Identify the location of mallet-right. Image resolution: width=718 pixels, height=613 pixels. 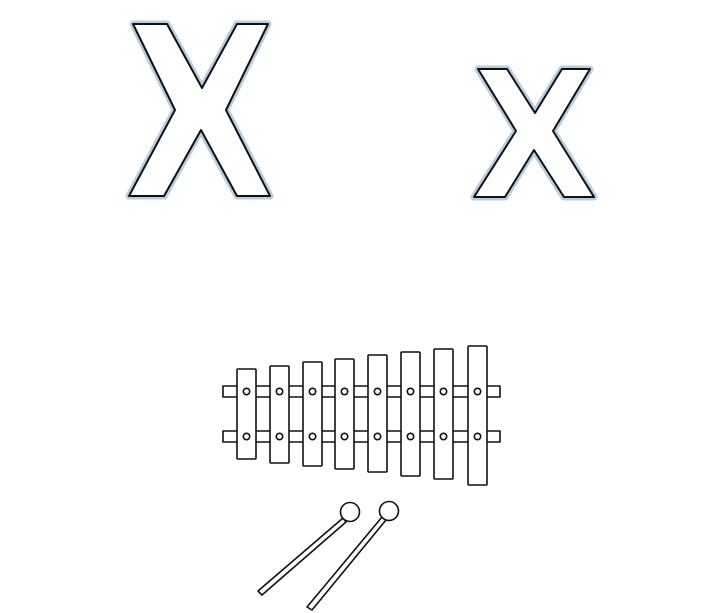
(353, 555).